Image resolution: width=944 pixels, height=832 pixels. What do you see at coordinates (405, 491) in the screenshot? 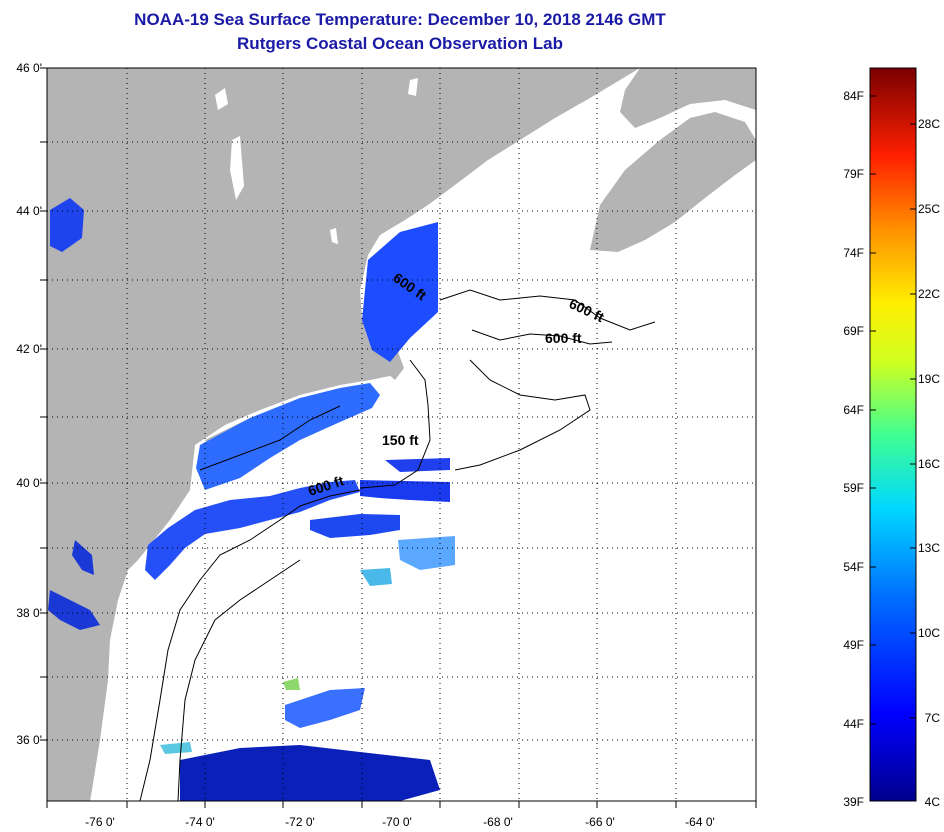
I see `sst-patch-offshore-bands` at bounding box center [405, 491].